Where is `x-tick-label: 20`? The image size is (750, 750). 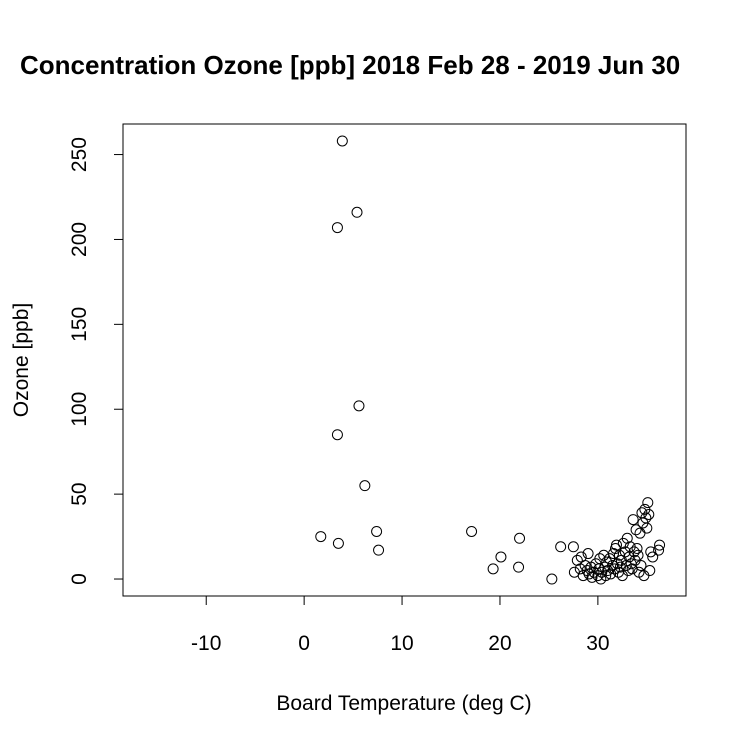 x-tick-label: 20 is located at coordinates (499, 643).